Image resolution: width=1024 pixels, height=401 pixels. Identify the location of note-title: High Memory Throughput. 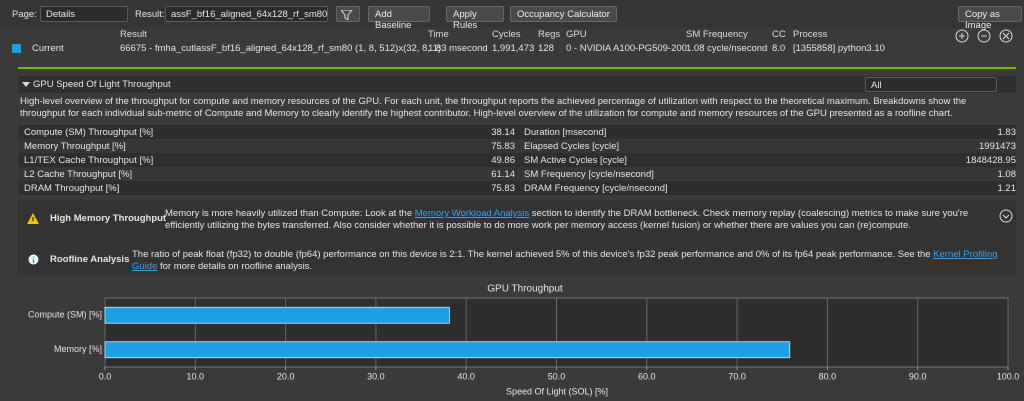
(108, 218).